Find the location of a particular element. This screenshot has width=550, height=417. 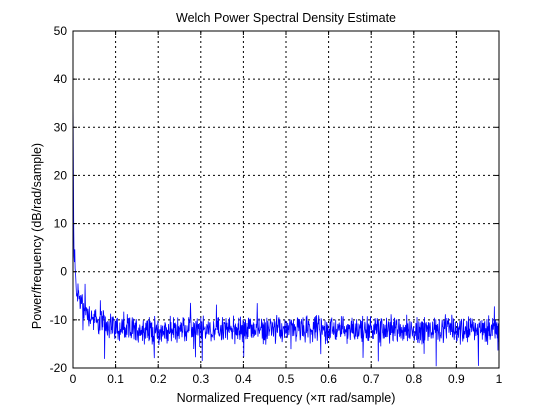

y-tick-label: 40 is located at coordinates (61, 79).